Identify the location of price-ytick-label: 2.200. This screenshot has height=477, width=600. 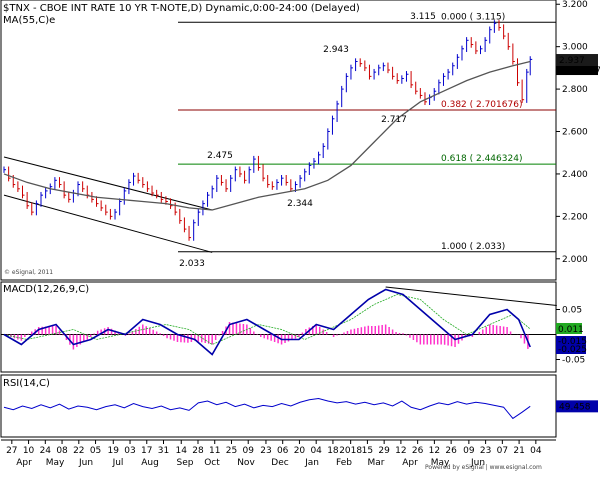
(575, 217).